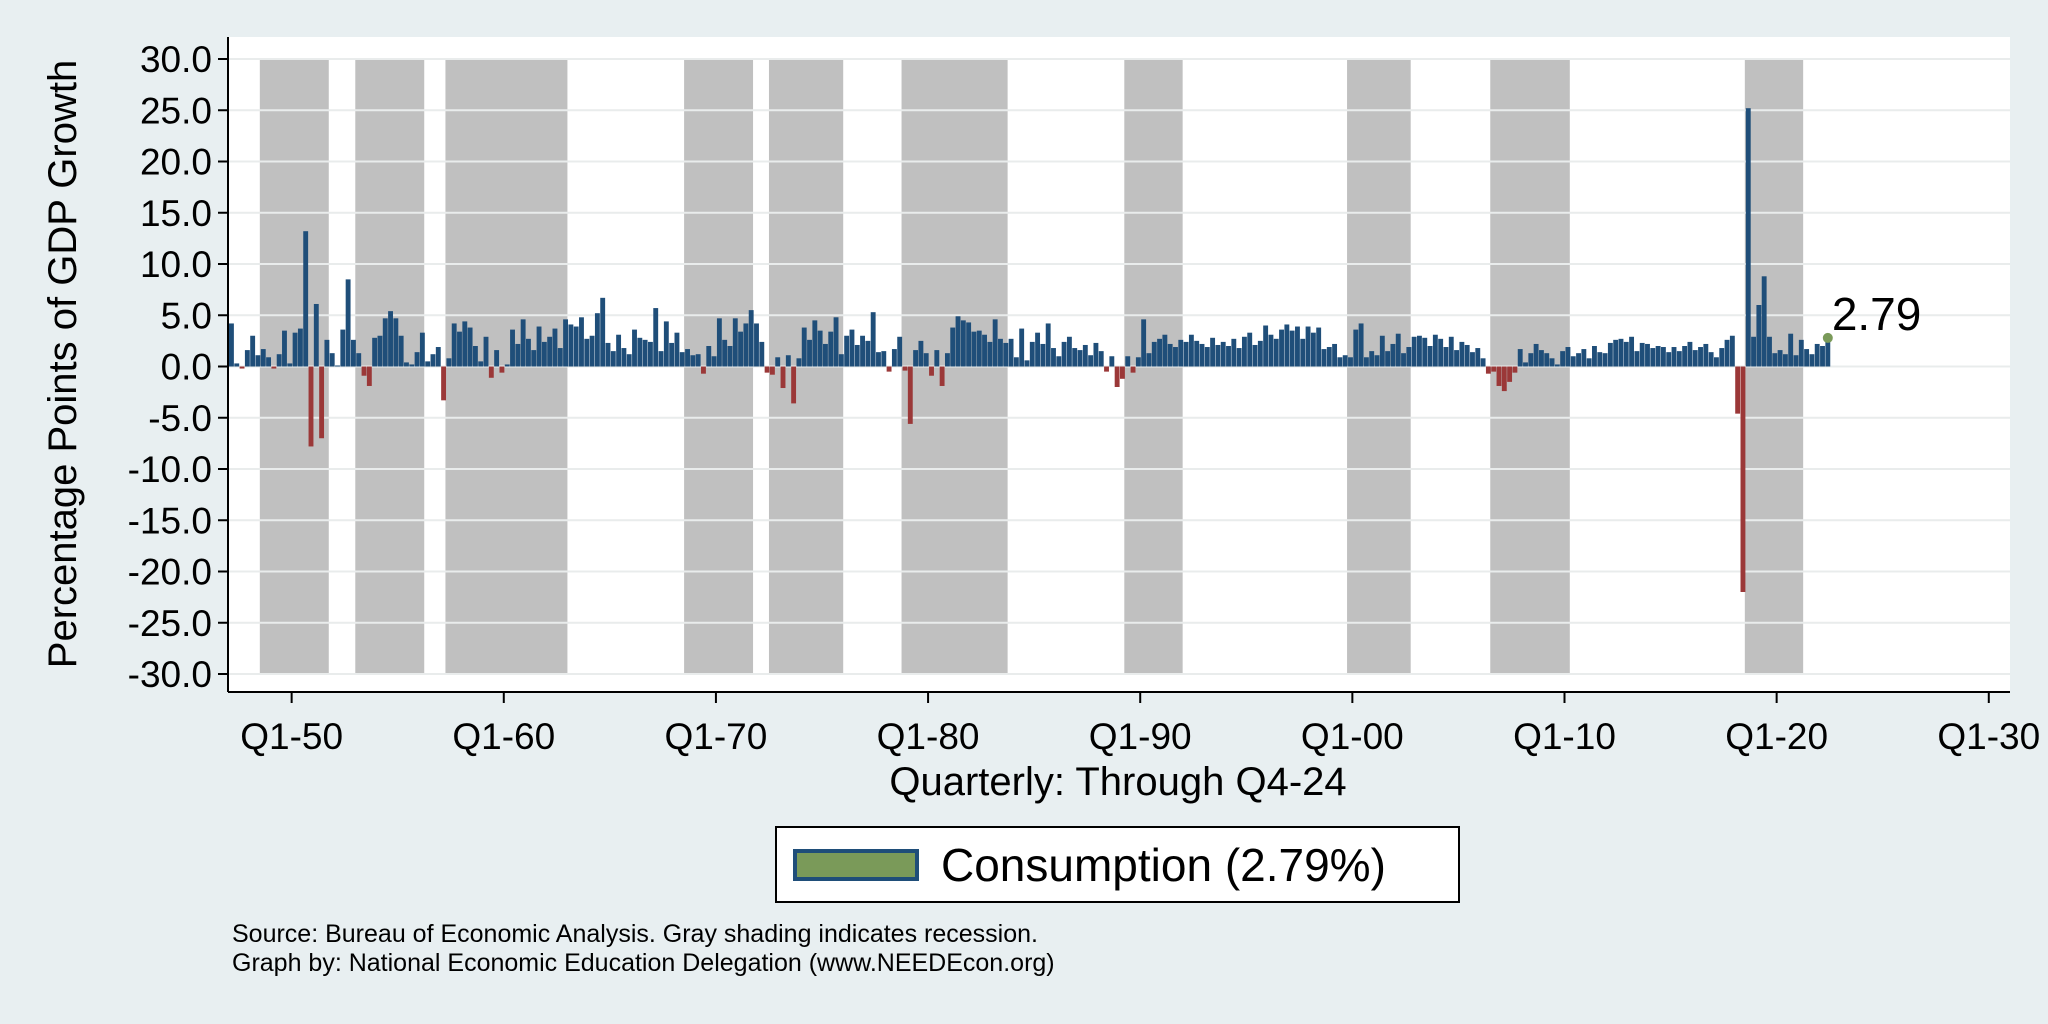 The width and height of the screenshot is (2048, 1024). I want to click on x-tick-label: Q1-90, so click(1140, 736).